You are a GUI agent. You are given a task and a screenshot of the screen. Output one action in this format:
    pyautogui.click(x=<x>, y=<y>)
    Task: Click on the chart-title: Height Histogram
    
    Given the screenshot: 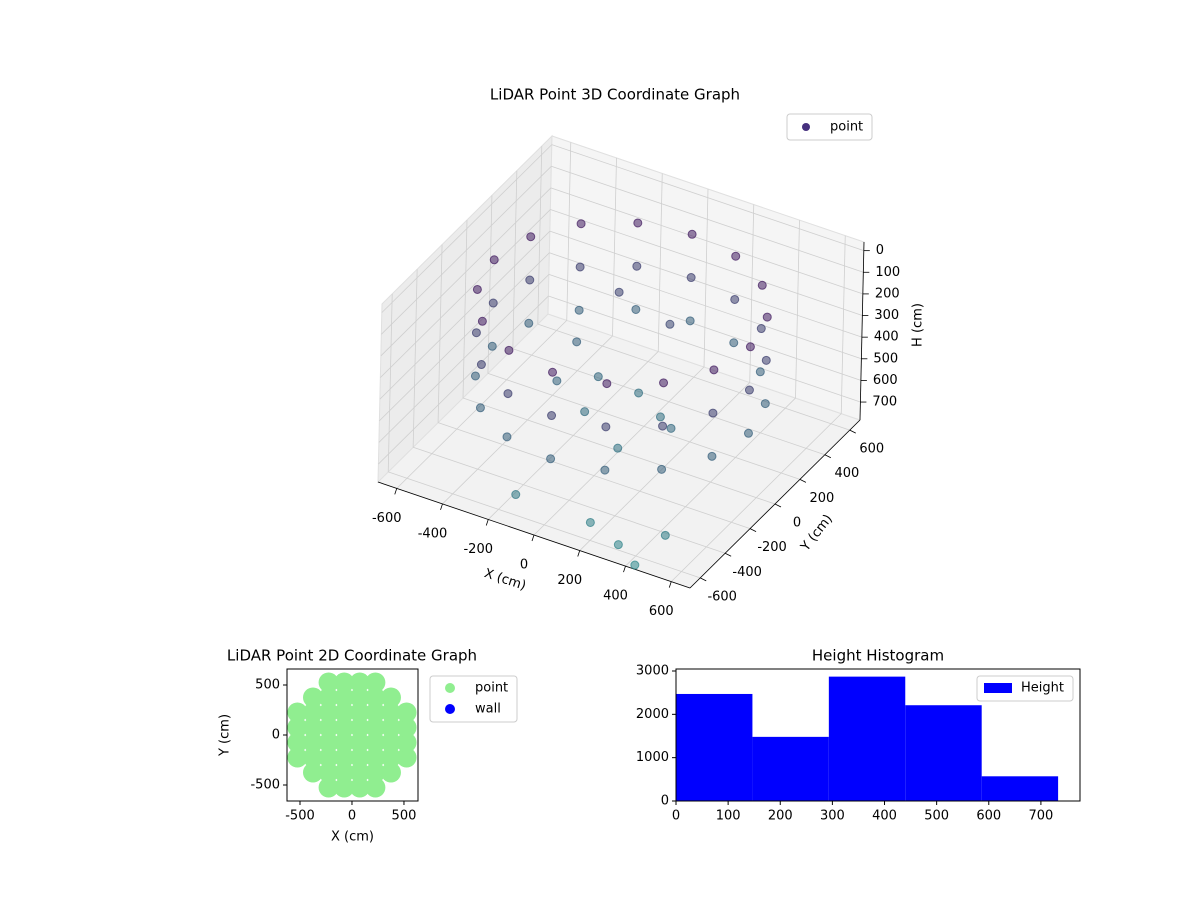 What is the action you would take?
    pyautogui.click(x=878, y=656)
    